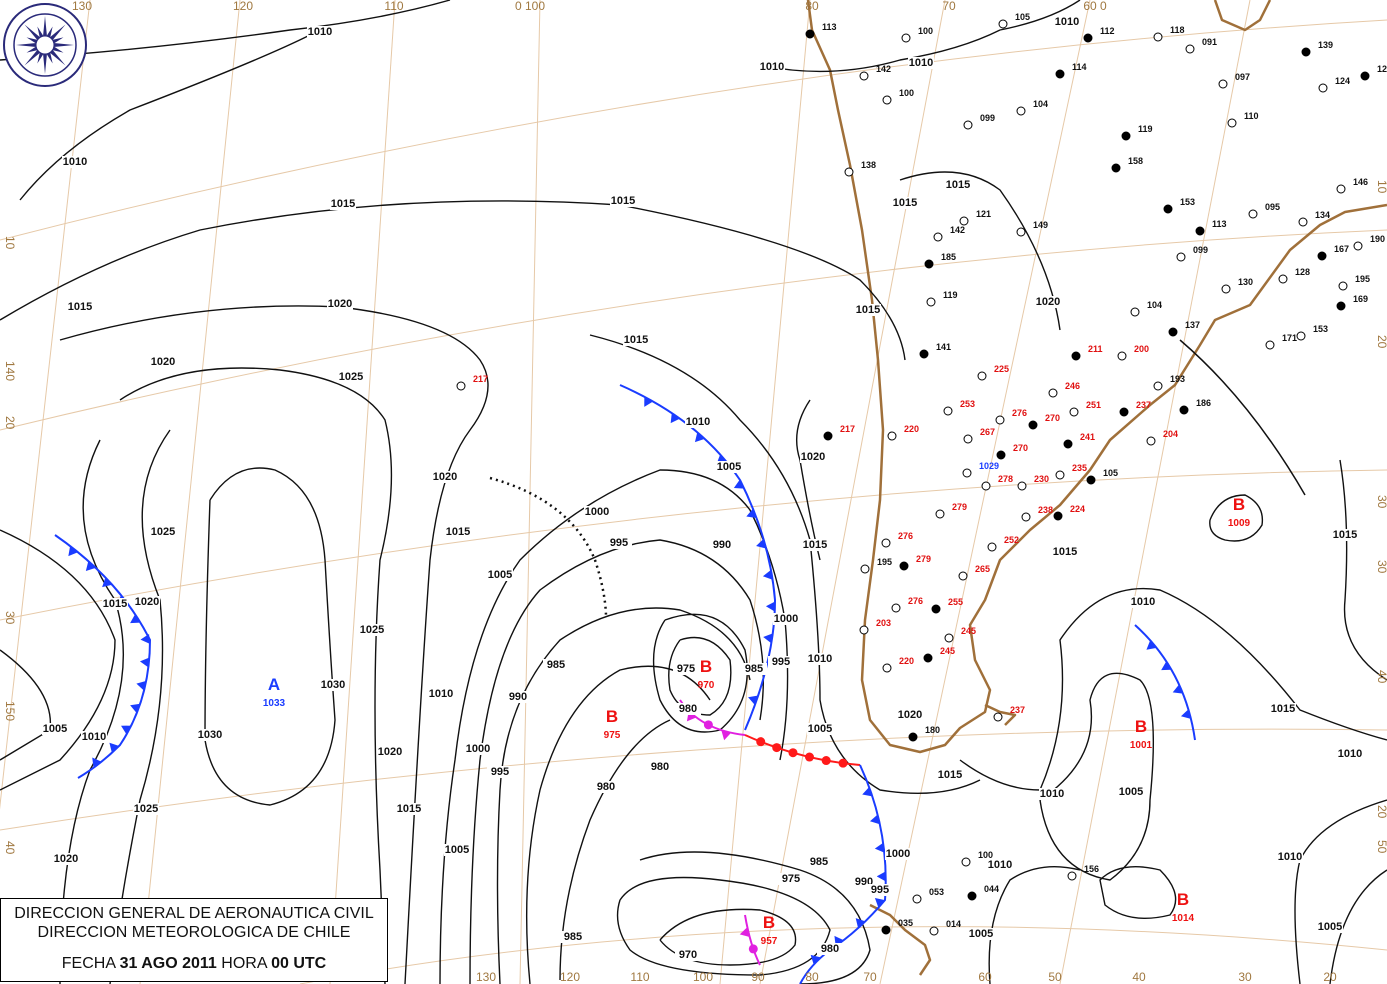  Describe the element at coordinates (982, 569) in the screenshot. I see `station-pressure: 265` at that location.